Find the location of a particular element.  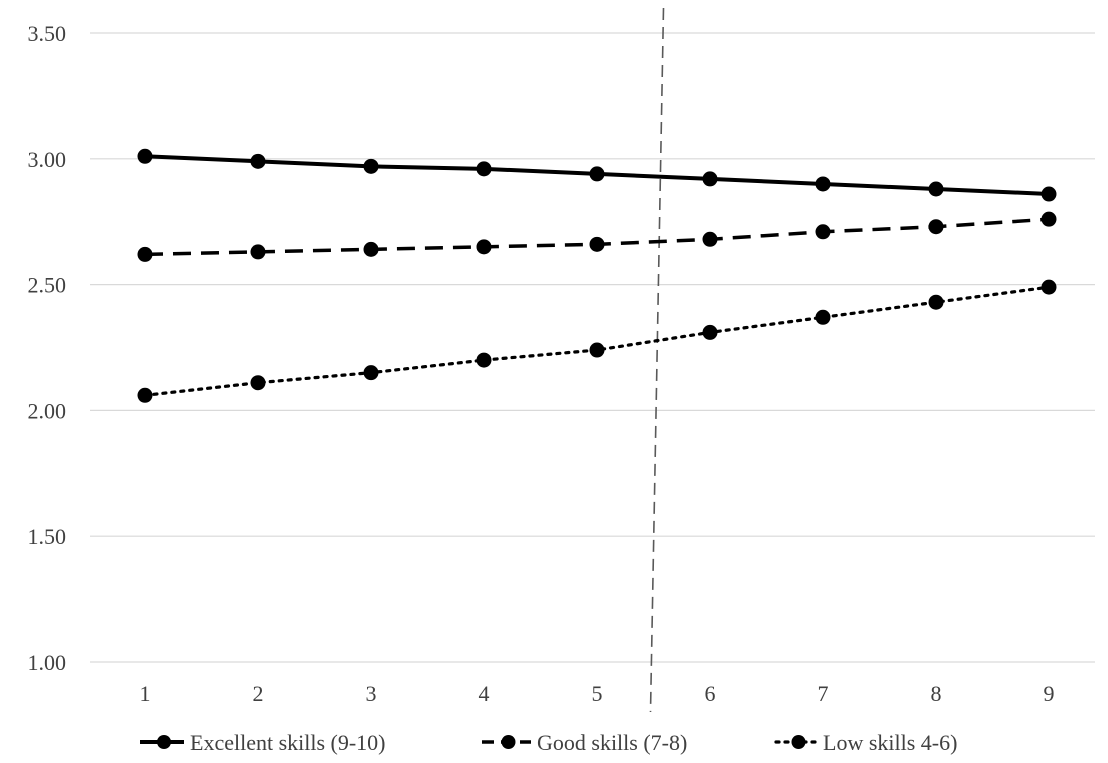

x-tick-label: 7 is located at coordinates (823, 693).